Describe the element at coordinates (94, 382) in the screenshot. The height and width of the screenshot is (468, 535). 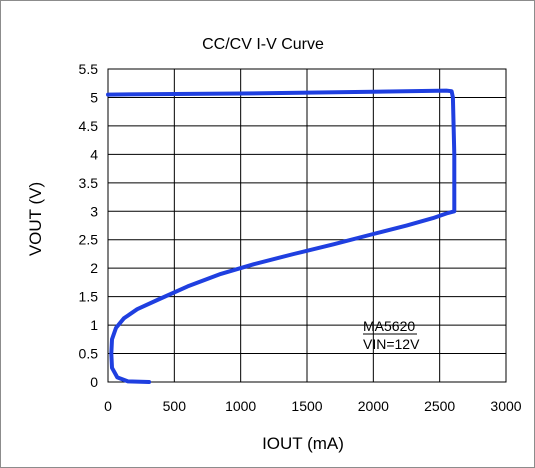
I see `y-tick-label: 0` at that location.